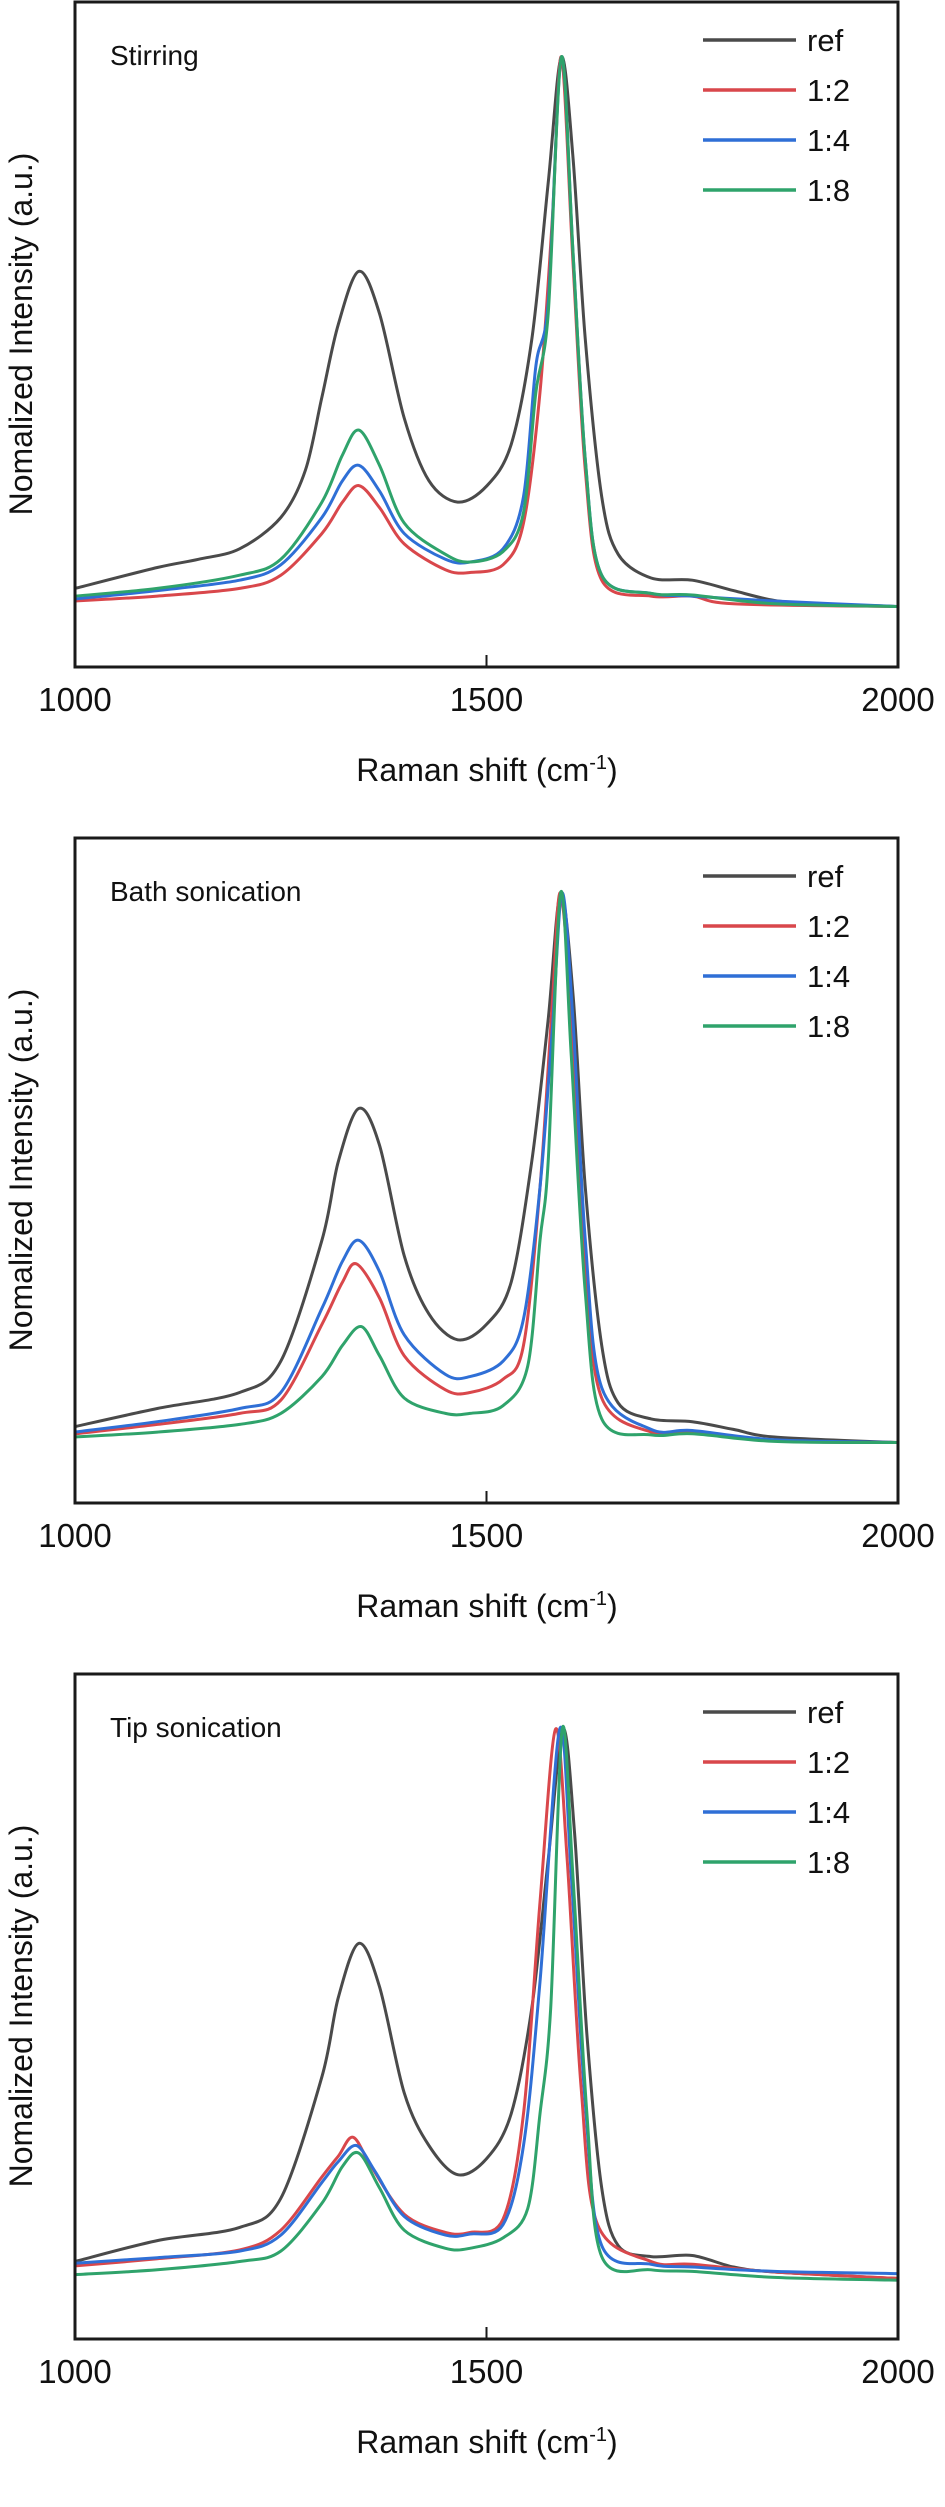 The width and height of the screenshot is (945, 2507). I want to click on panel-title: Bath sonication, so click(205, 891).